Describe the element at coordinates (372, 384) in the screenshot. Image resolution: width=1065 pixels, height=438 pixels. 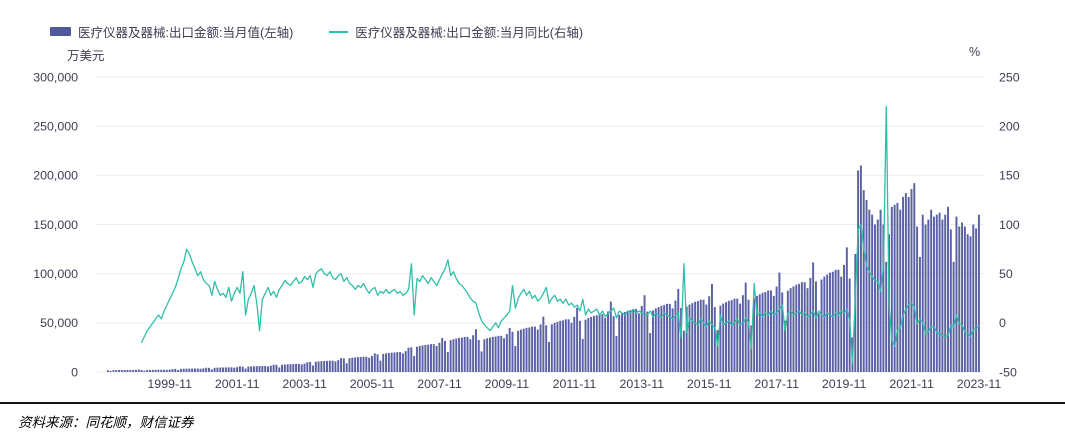
I see `x-axis-tick-label: 2005-11` at that location.